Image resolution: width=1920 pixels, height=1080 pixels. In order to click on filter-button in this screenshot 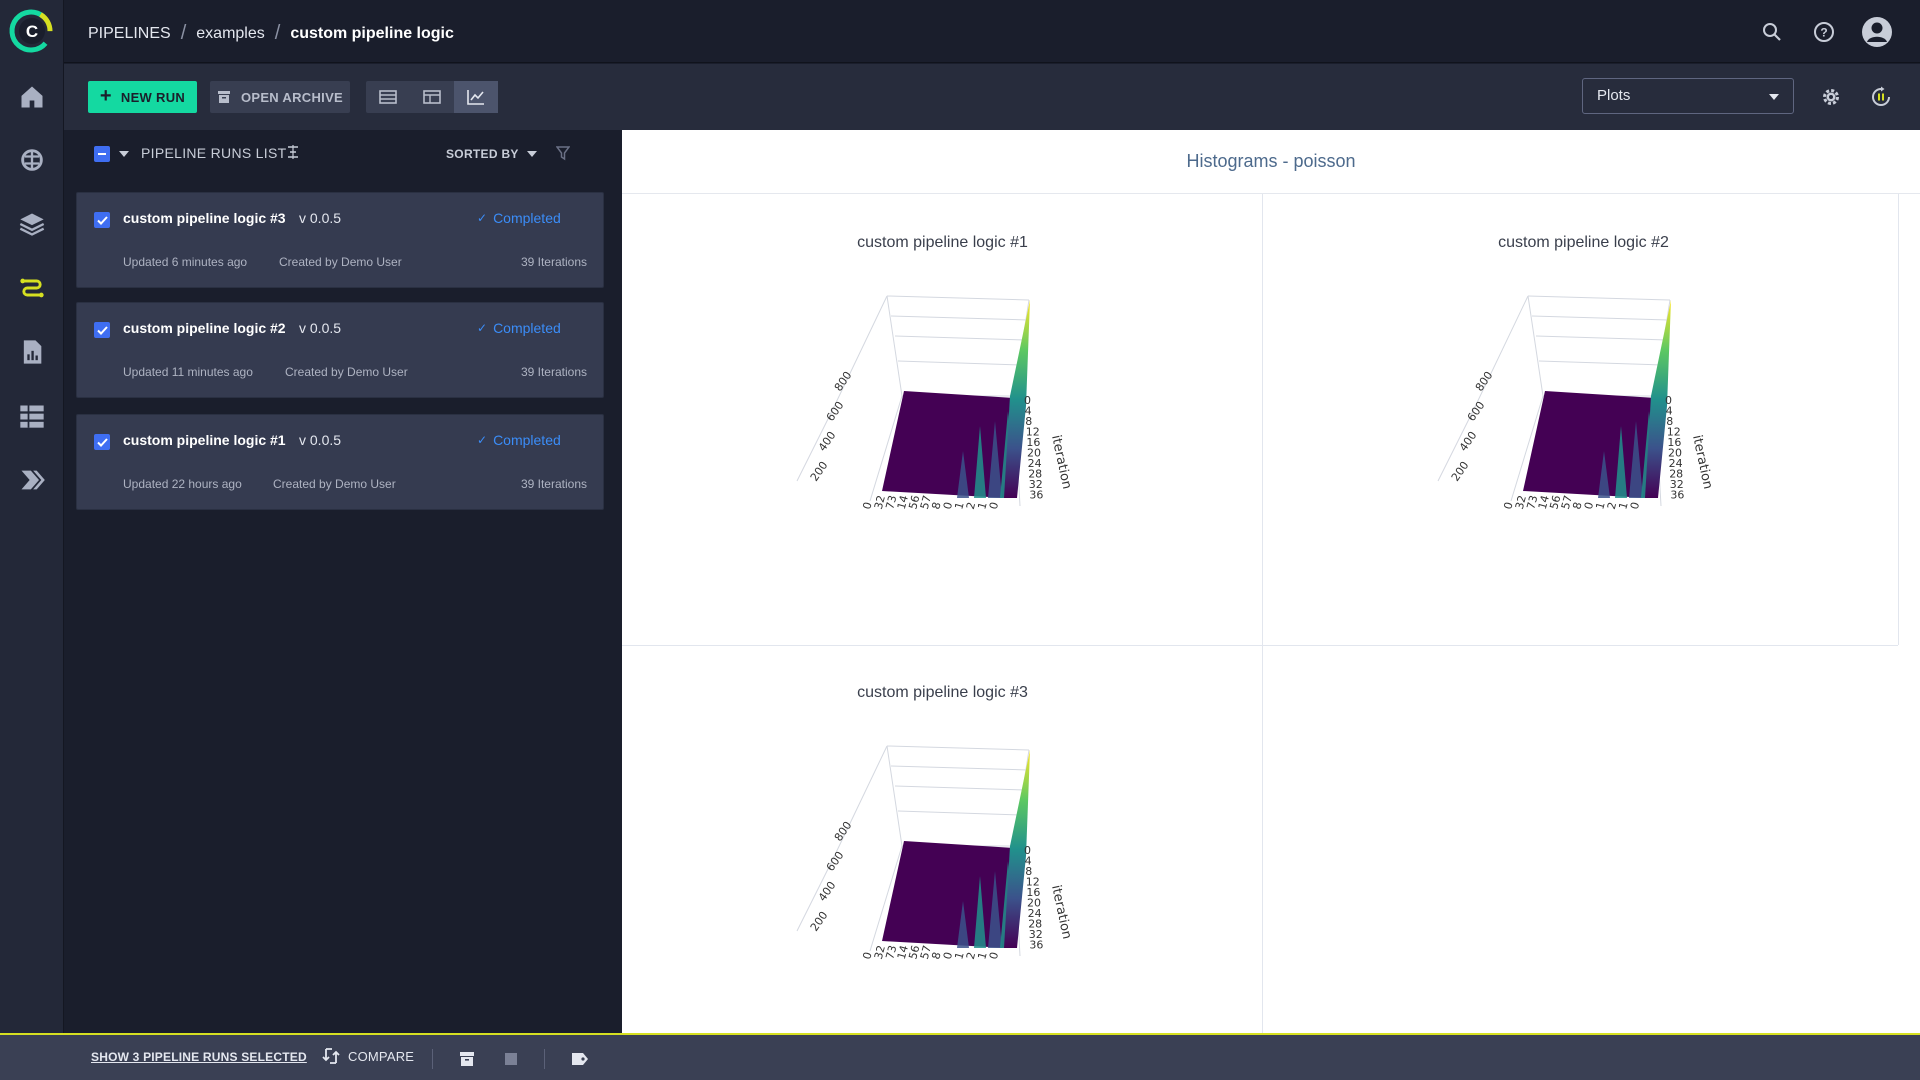, I will do `click(563, 155)`.